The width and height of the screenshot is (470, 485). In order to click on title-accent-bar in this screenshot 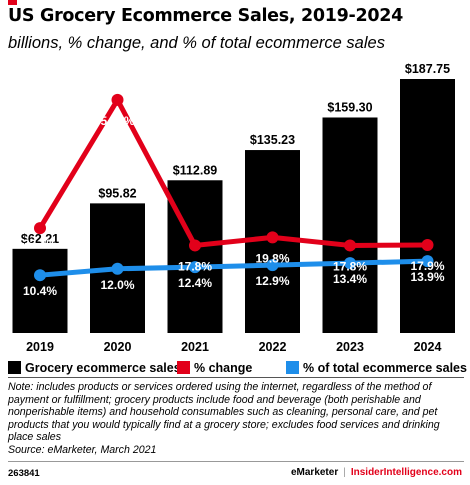, I will do `click(12, 2)`.